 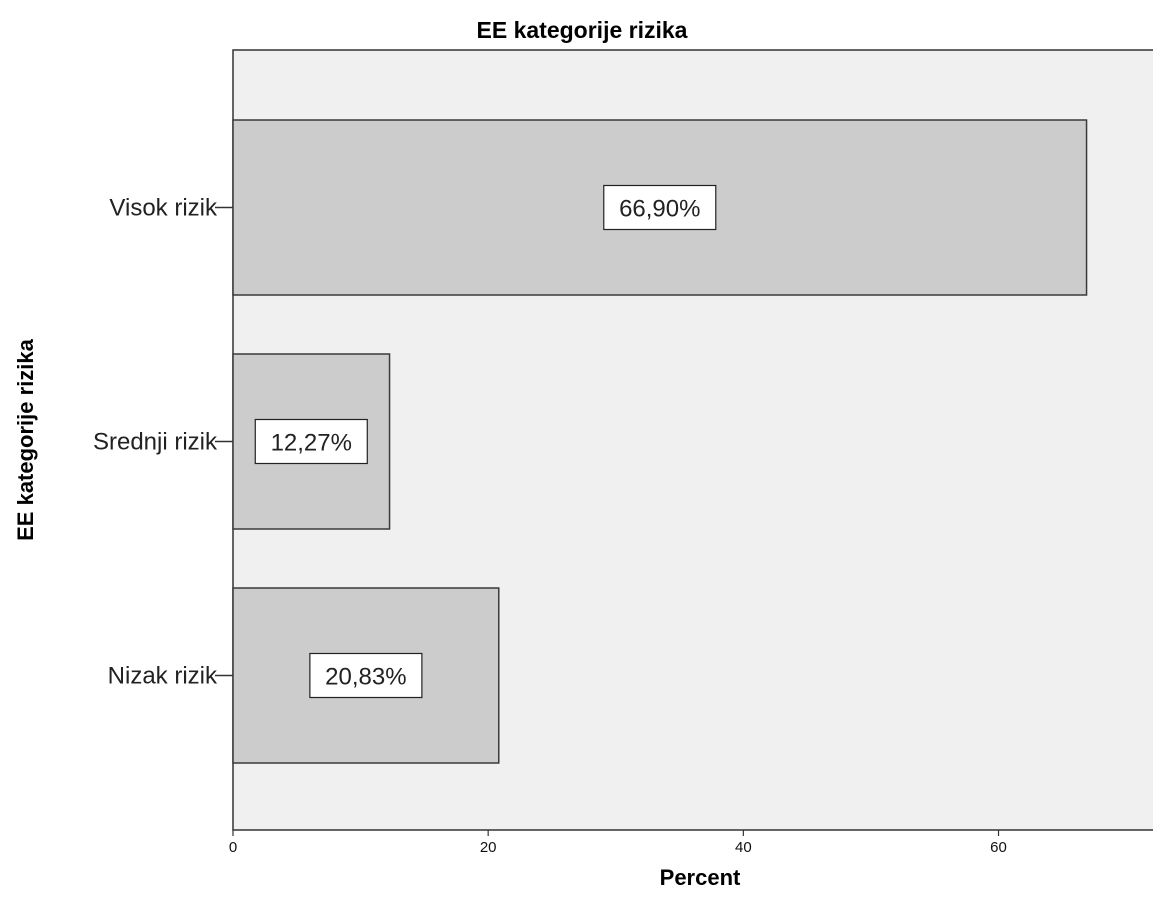 I want to click on data-label-box-srednji-rizik, so click(x=311, y=441).